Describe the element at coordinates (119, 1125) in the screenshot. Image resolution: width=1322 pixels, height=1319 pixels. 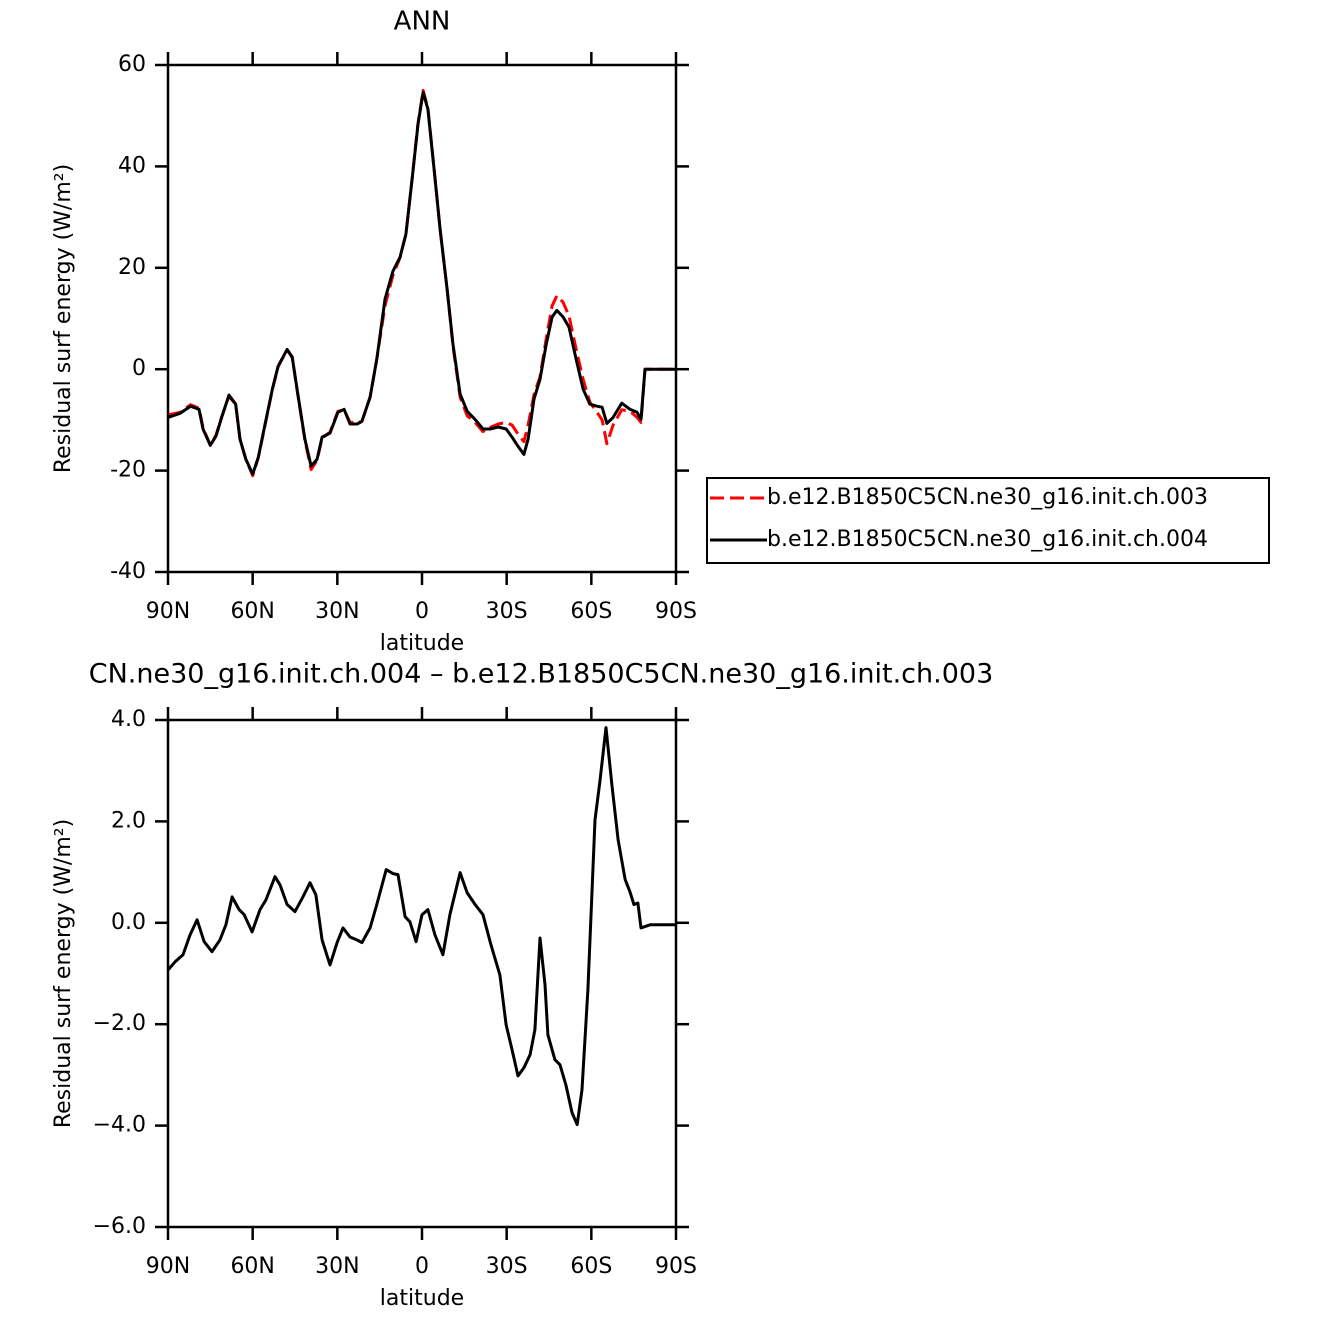
I see `y-tick-label: −4.0` at that location.